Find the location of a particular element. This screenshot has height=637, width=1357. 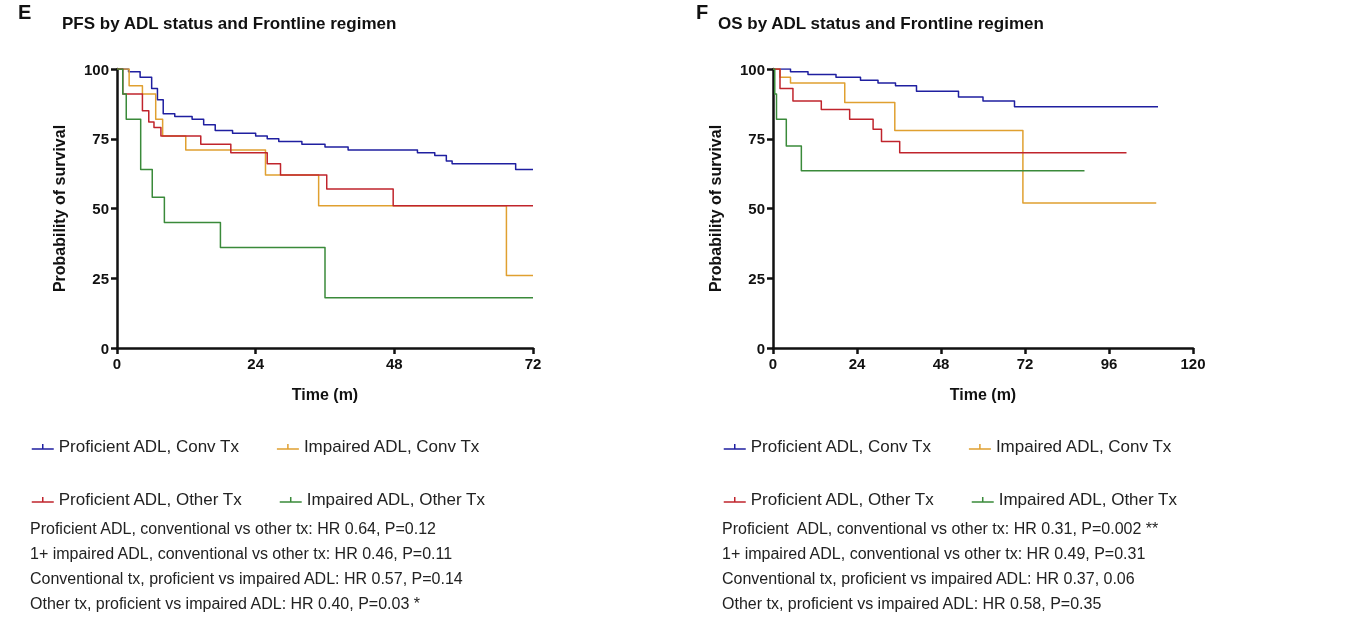

text: 1+ impaired ADL, conventional vs other tx: HR 0.49, P=0.31 is located at coordinates (934, 553).